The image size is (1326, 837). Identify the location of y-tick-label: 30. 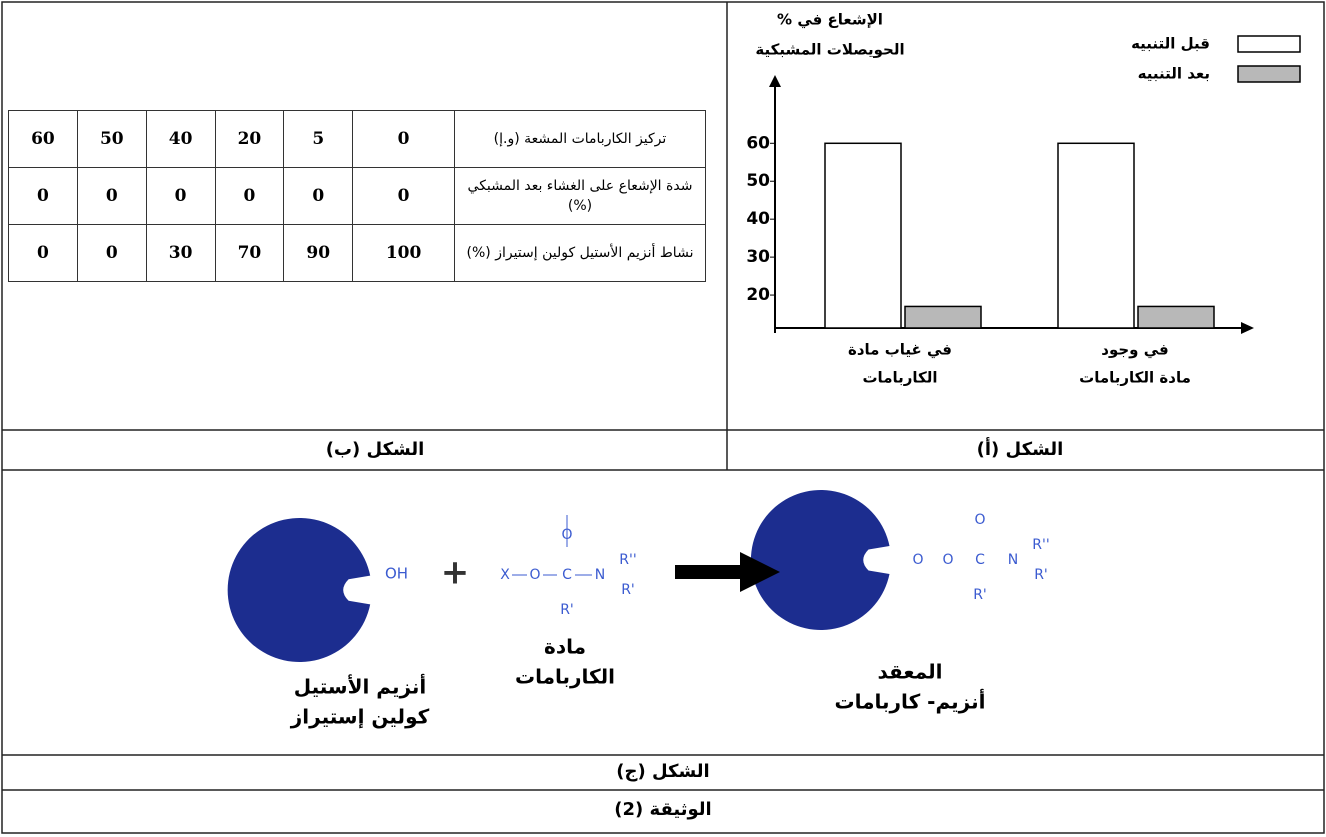
(758, 257).